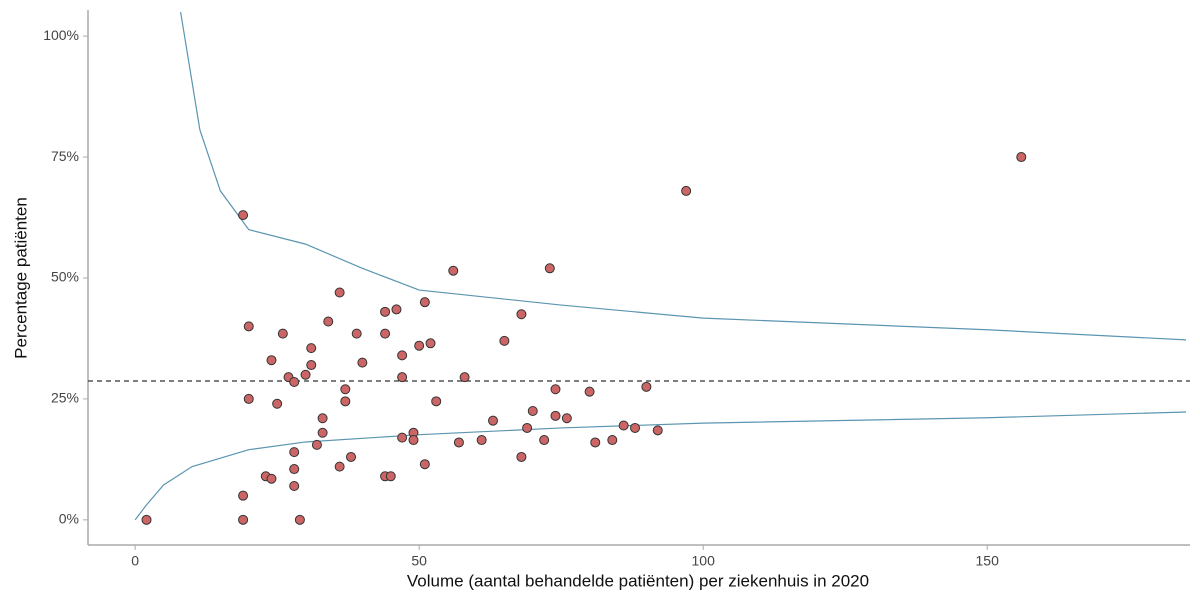 This screenshot has height=599, width=1200. I want to click on y-tick-label: 50%, so click(65, 277).